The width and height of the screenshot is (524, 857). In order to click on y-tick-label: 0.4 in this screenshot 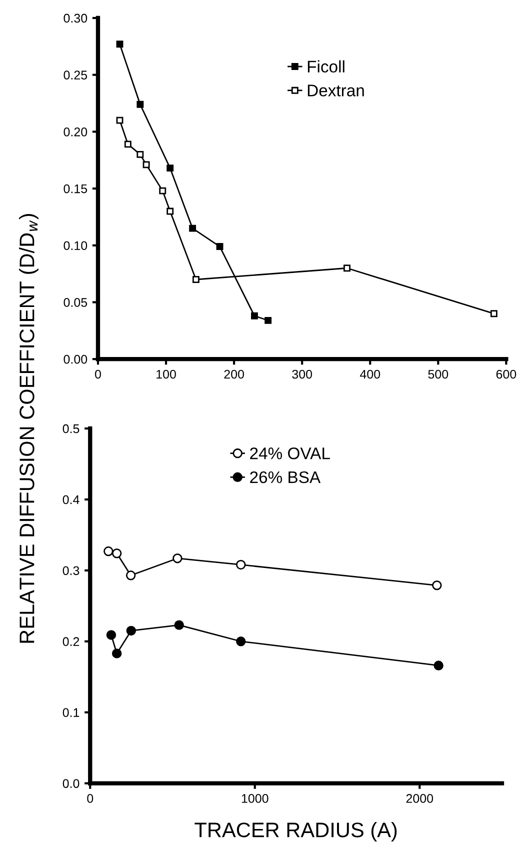, I will do `click(71, 499)`.